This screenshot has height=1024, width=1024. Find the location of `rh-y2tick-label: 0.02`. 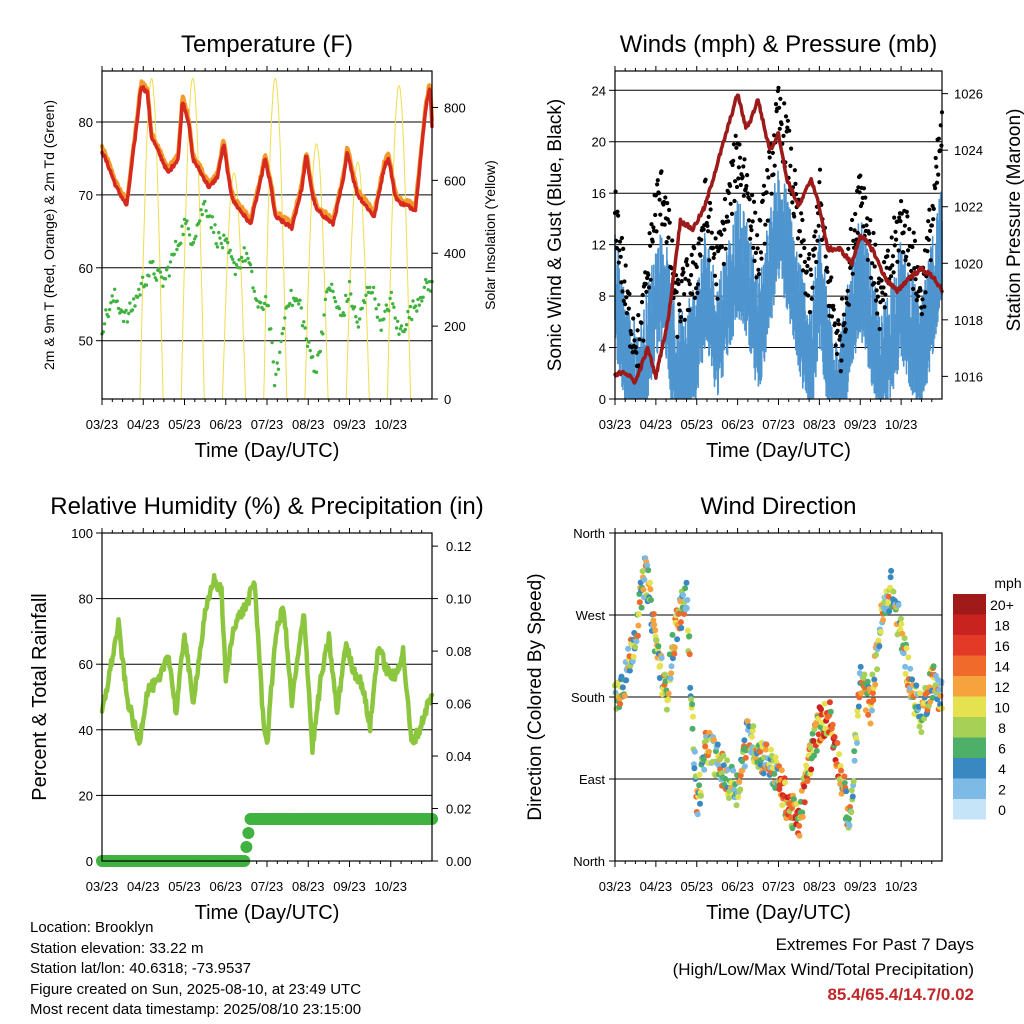

rh-y2tick-label: 0.02 is located at coordinates (458, 809).